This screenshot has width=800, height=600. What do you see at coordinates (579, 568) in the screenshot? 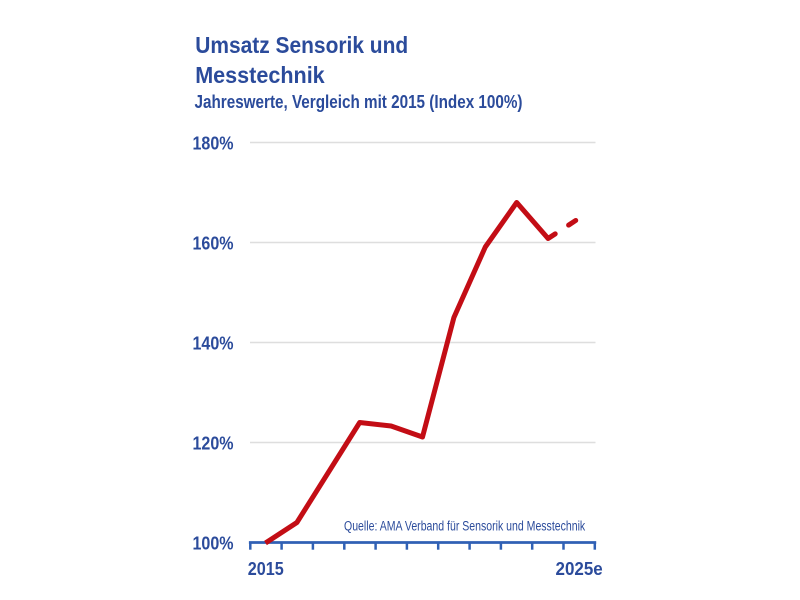
I see `svg-text: 2025e` at bounding box center [579, 568].